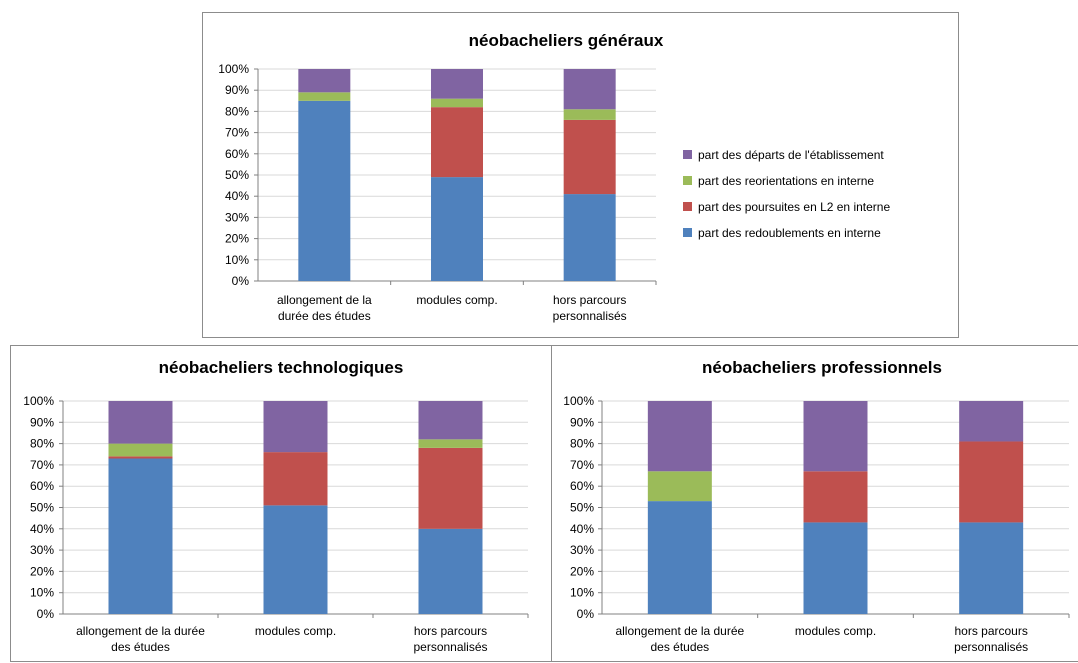 This screenshot has height=663, width=1078. What do you see at coordinates (822, 367) in the screenshot?
I see `chart-title: néobacheliers professionnels` at bounding box center [822, 367].